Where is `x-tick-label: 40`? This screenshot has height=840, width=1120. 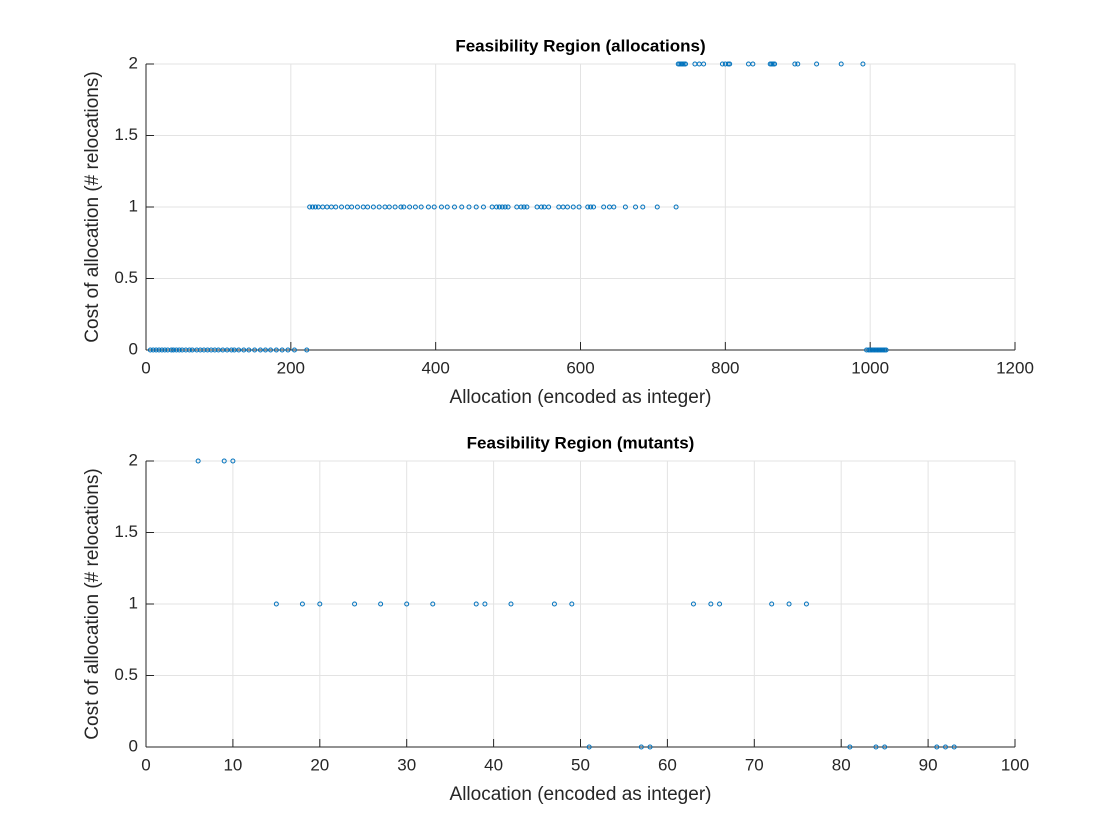
x-tick-label: 40 is located at coordinates (493, 764).